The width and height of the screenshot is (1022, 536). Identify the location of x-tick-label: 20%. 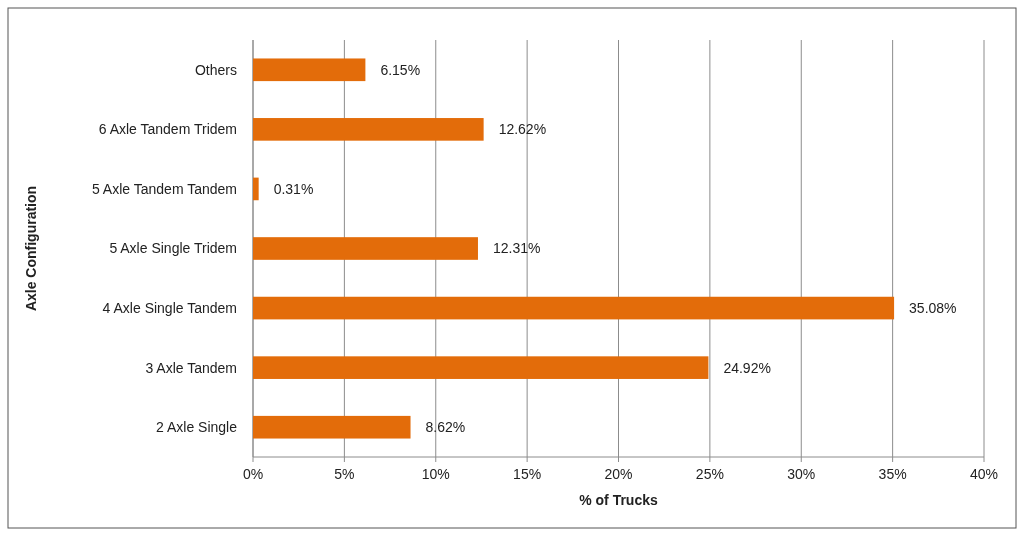
(618, 474).